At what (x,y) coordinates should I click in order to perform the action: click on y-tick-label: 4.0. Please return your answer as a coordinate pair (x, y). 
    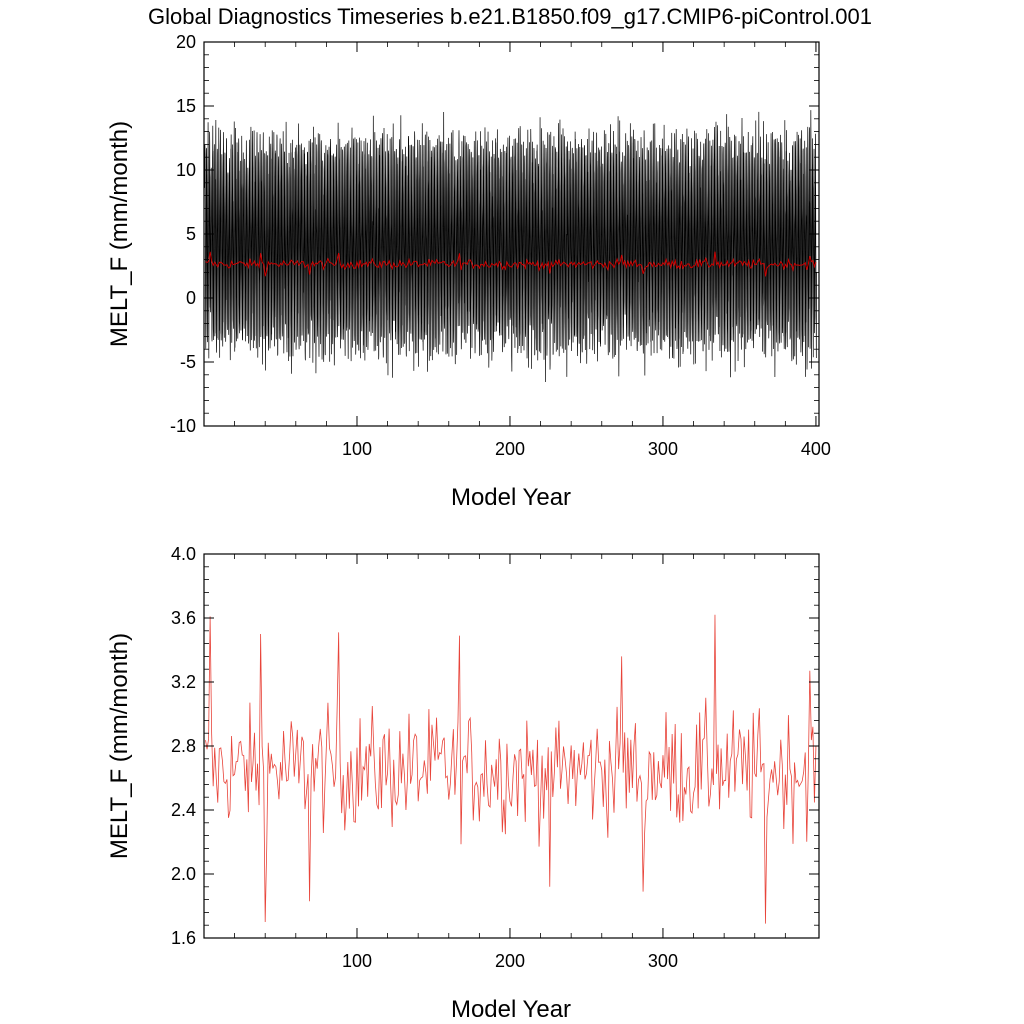
    Looking at the image, I should click on (183, 554).